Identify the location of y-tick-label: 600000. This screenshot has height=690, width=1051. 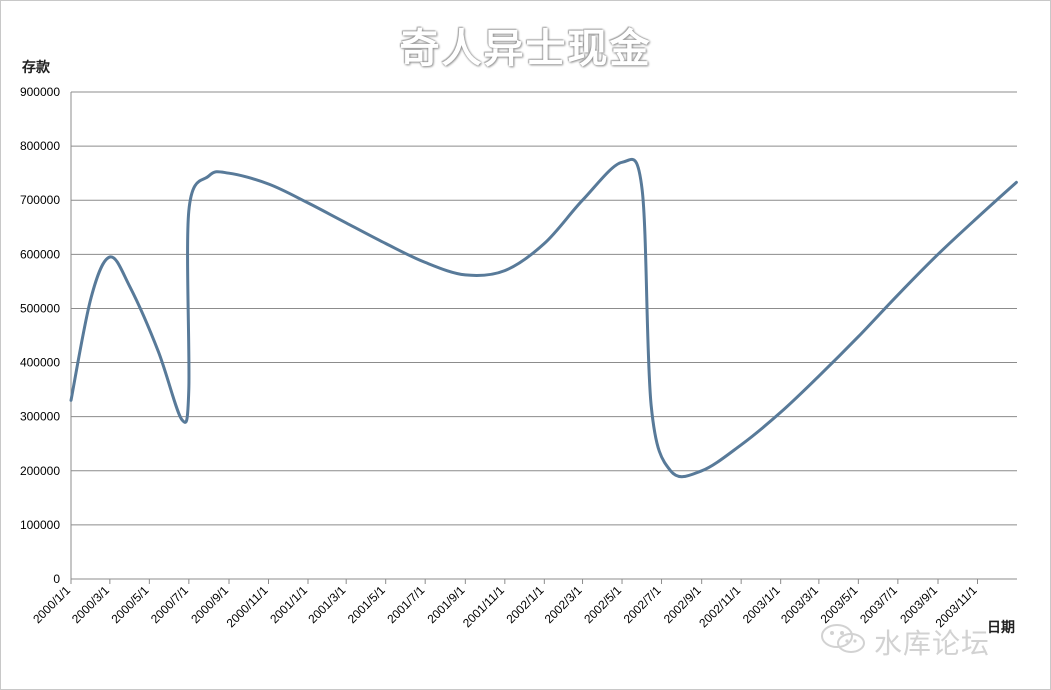
(40, 254).